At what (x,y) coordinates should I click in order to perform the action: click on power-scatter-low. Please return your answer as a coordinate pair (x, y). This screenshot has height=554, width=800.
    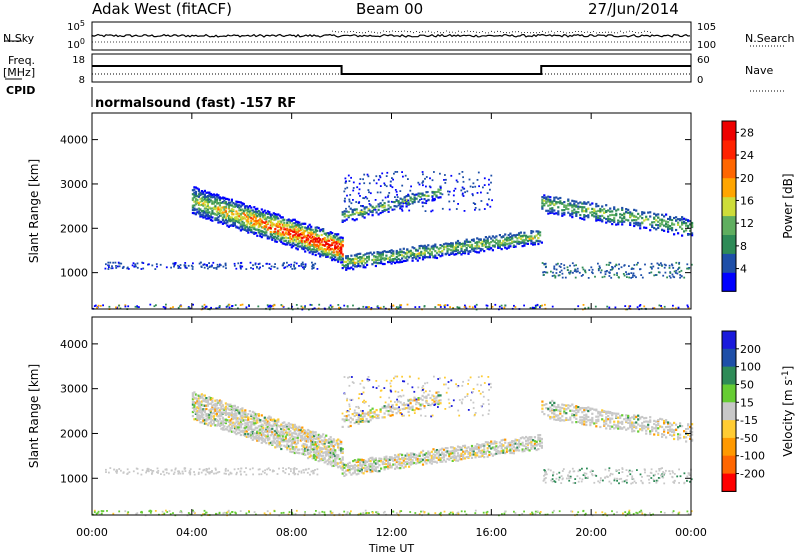
    Looking at the image, I should click on (211, 265).